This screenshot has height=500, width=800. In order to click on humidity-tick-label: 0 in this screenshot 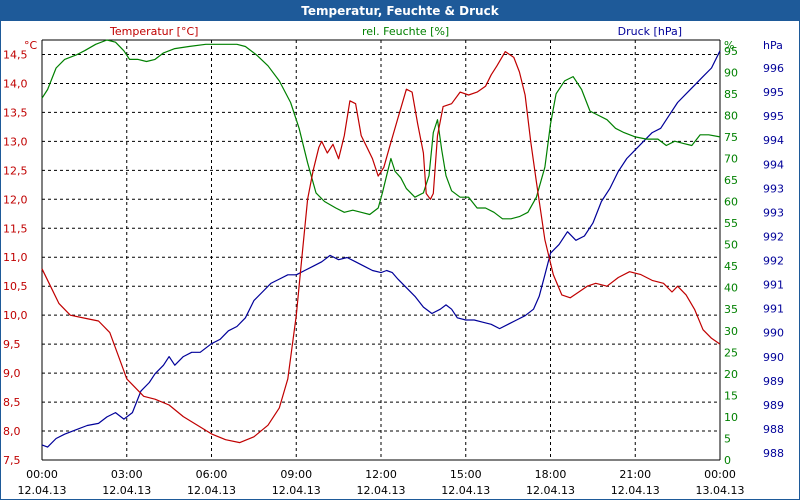, I will do `click(727, 460)`.